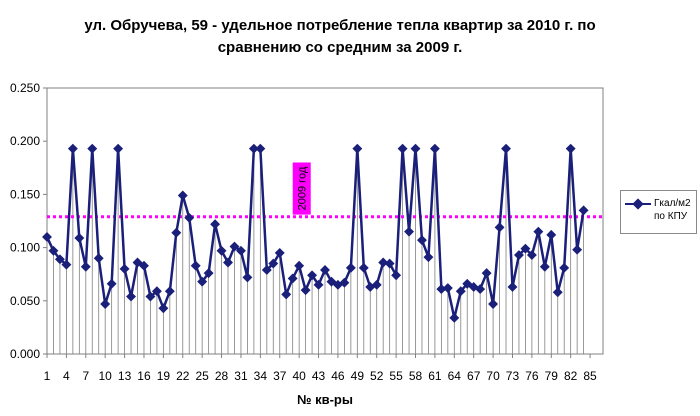  What do you see at coordinates (672, 210) in the screenshot?
I see `legend-label: Гкал/м2 по КПУ` at bounding box center [672, 210].